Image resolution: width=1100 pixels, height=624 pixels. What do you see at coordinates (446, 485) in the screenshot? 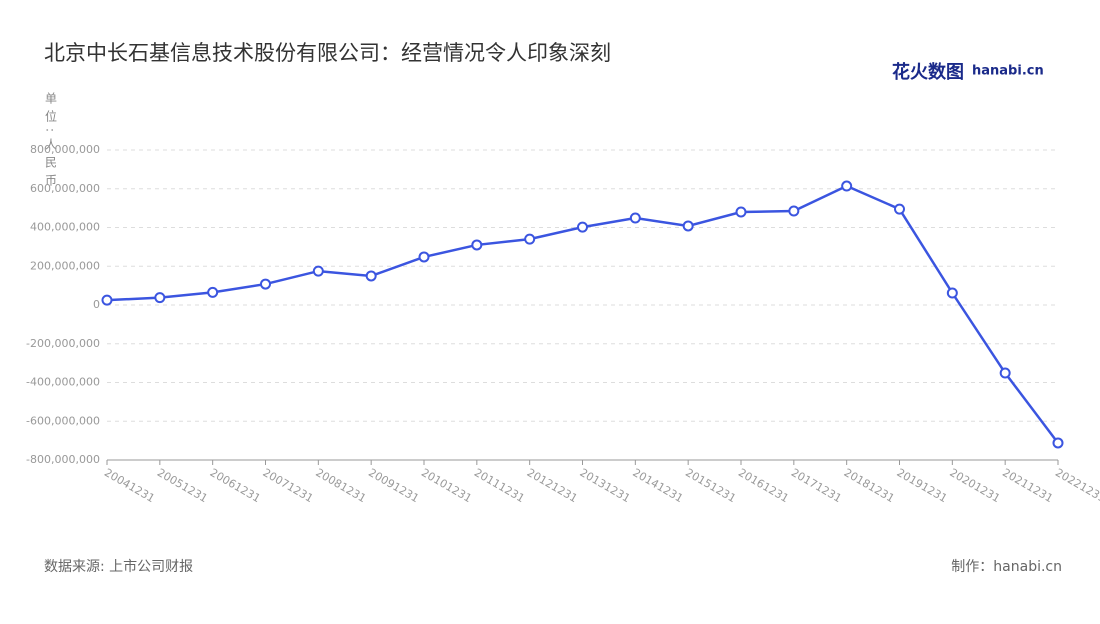
I see `x-tick-label: 20101231` at bounding box center [446, 485].